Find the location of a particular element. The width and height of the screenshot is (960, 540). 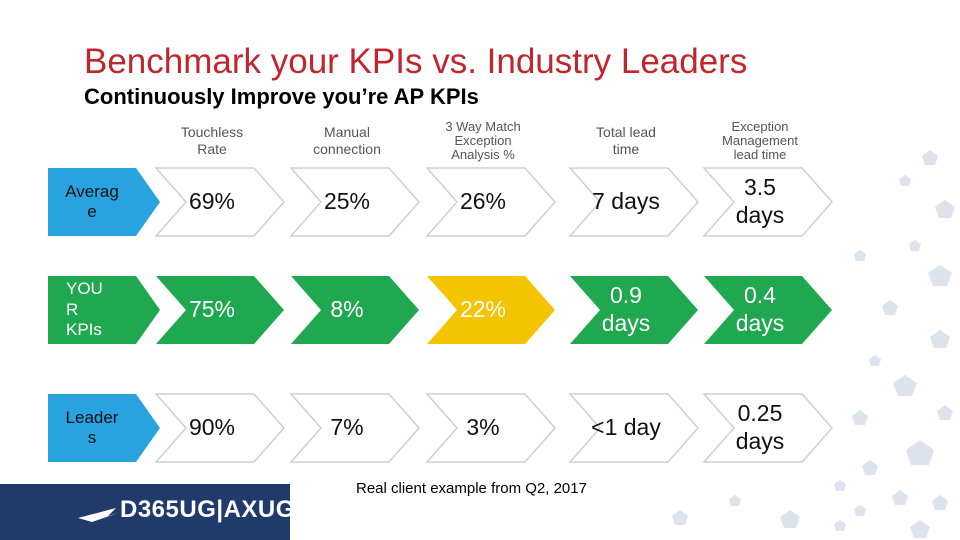

kpi-value-line: 3% is located at coordinates (483, 427).